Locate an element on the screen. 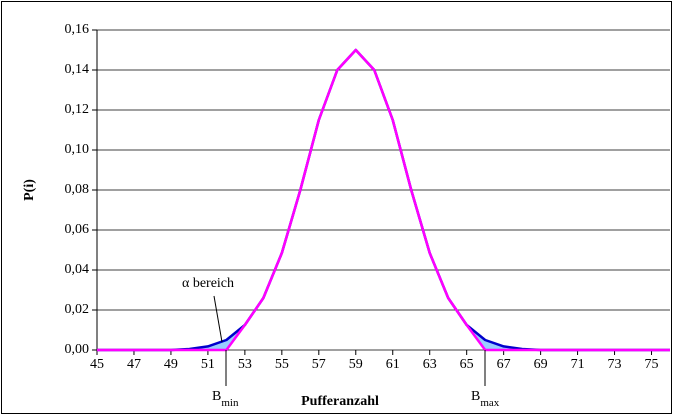 The image size is (674, 416). x-tick-label: 61 is located at coordinates (393, 364).